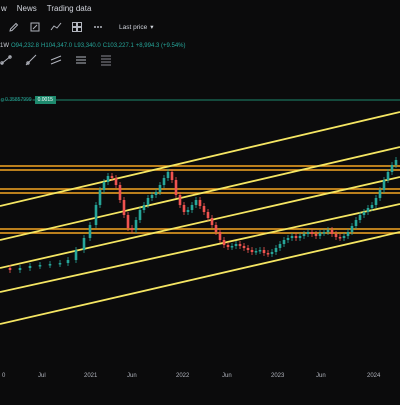  I want to click on nav-item-trading-data: Trading data, so click(69, 8).